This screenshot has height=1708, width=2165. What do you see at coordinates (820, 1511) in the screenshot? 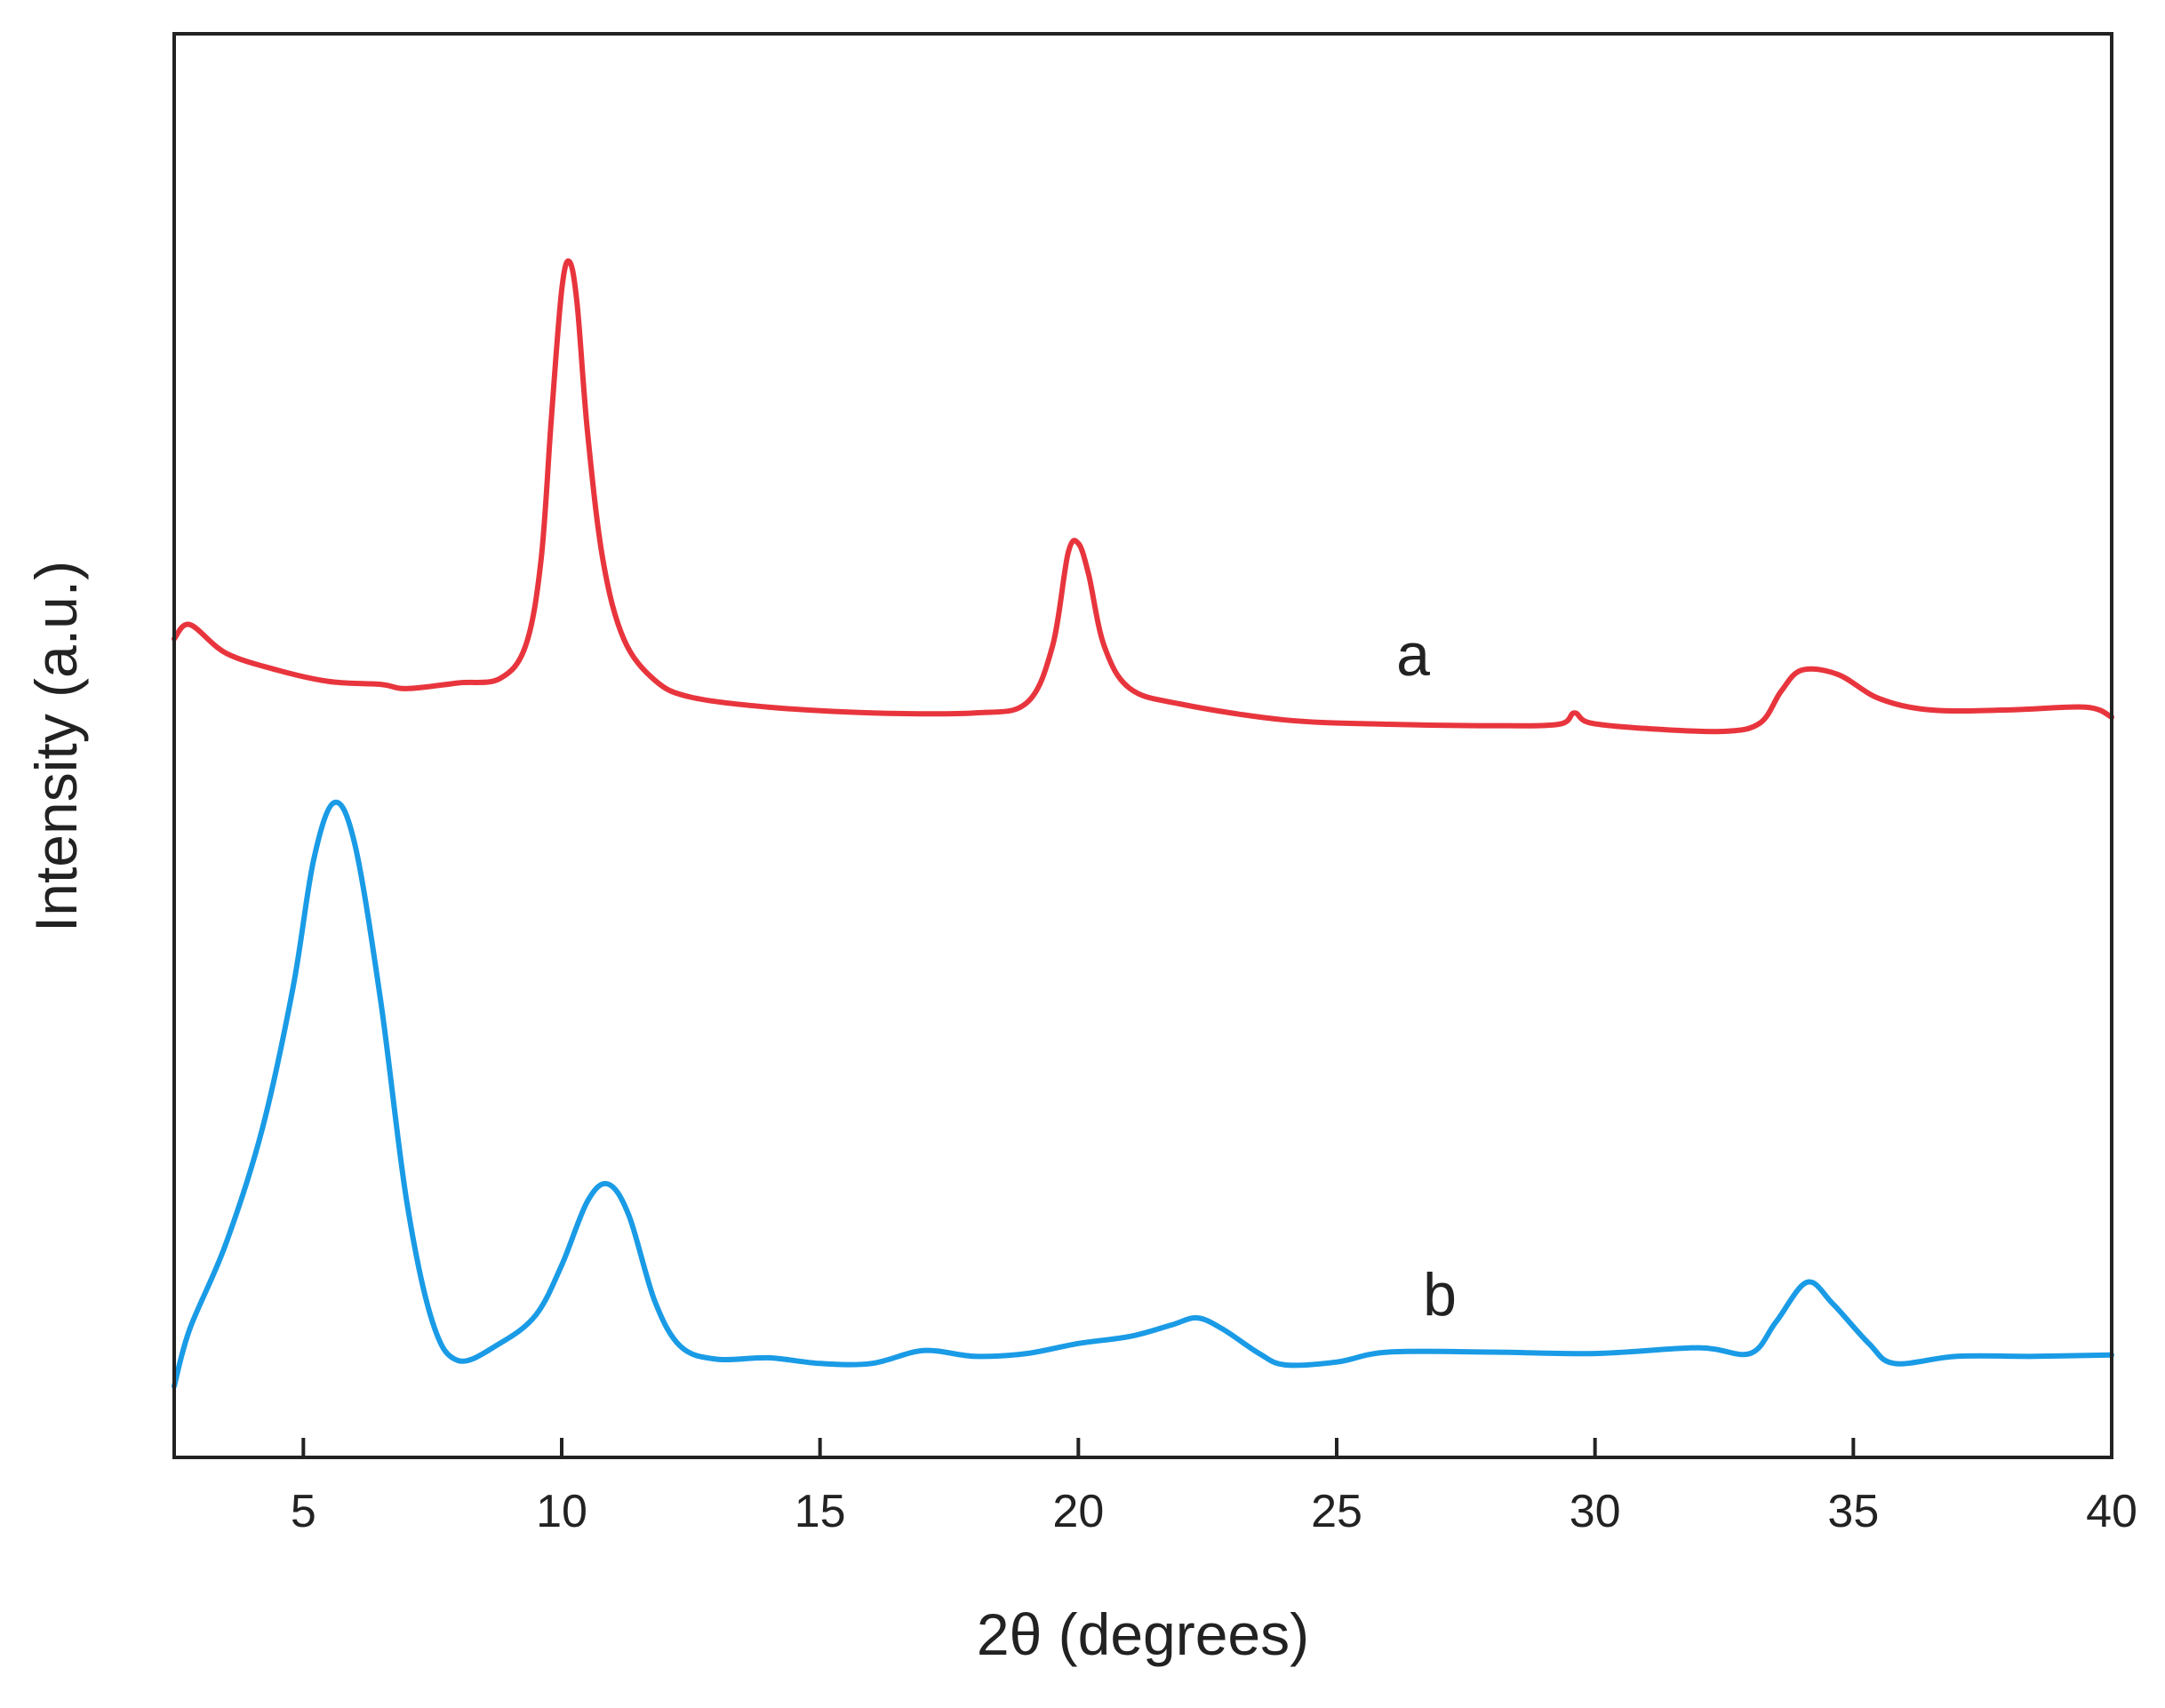
I see `x-tick-label: 15` at bounding box center [820, 1511].